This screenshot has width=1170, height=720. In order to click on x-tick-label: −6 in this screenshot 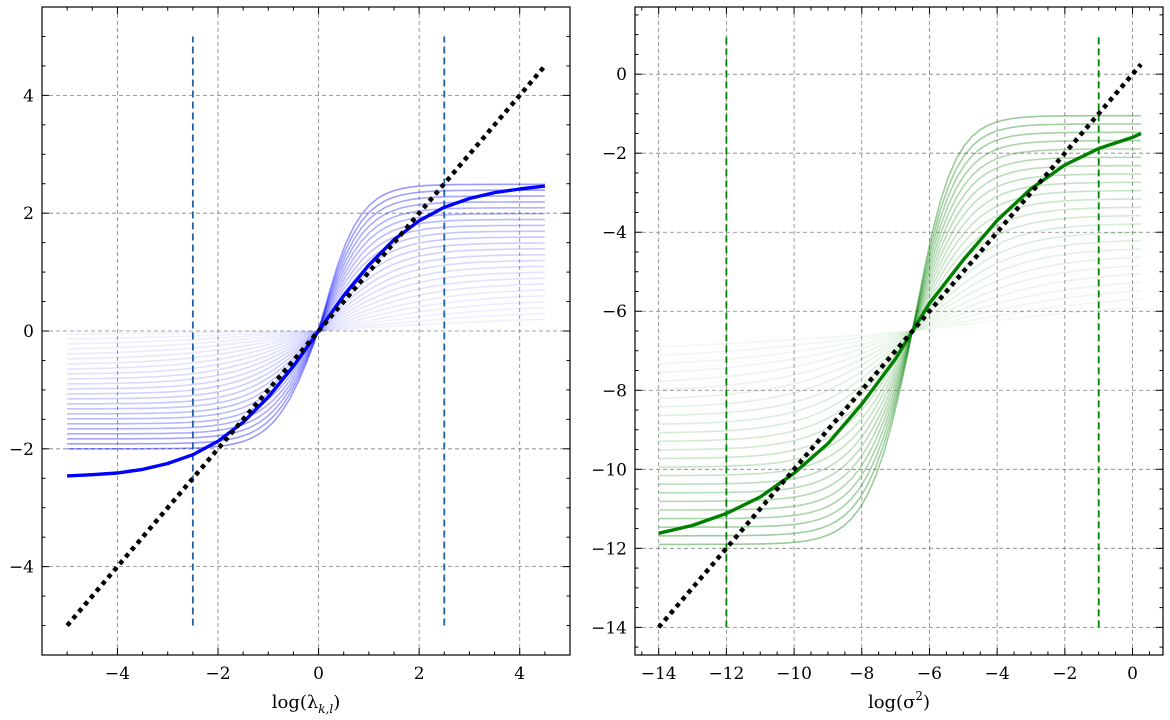, I will do `click(929, 674)`.